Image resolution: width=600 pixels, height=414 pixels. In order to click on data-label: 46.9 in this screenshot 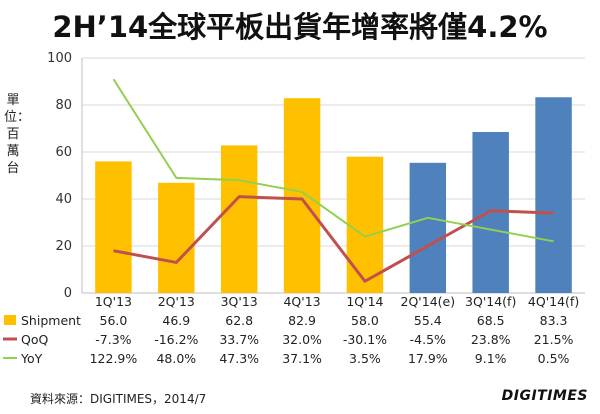, I will do `click(176, 320)`.